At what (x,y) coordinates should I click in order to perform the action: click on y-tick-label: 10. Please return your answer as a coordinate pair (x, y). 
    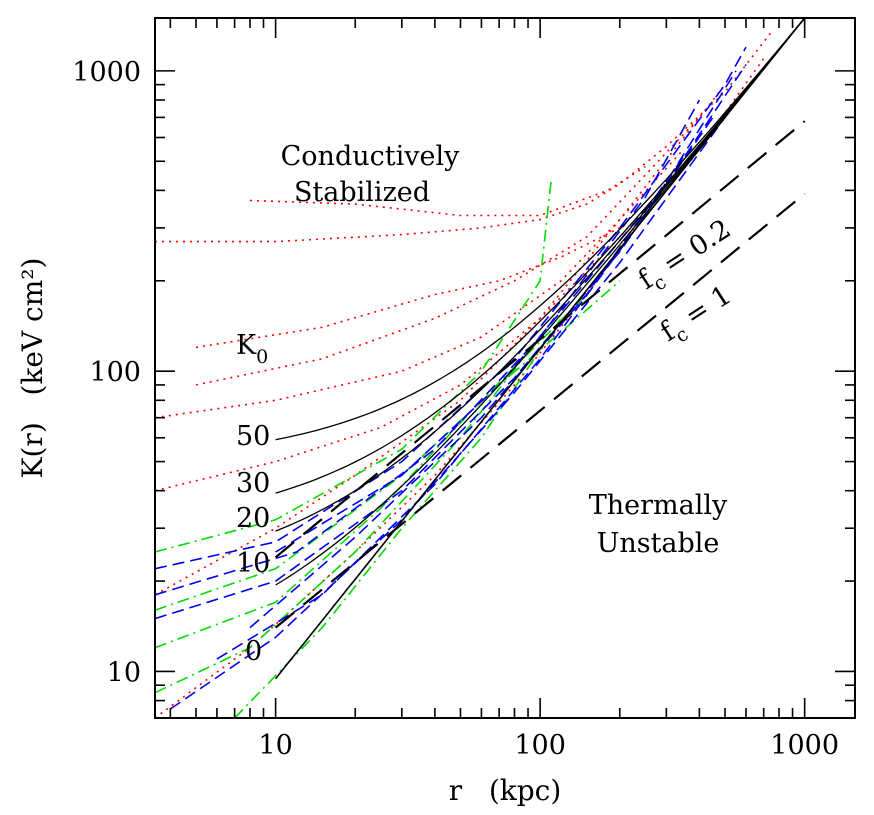
    Looking at the image, I should click on (124, 672).